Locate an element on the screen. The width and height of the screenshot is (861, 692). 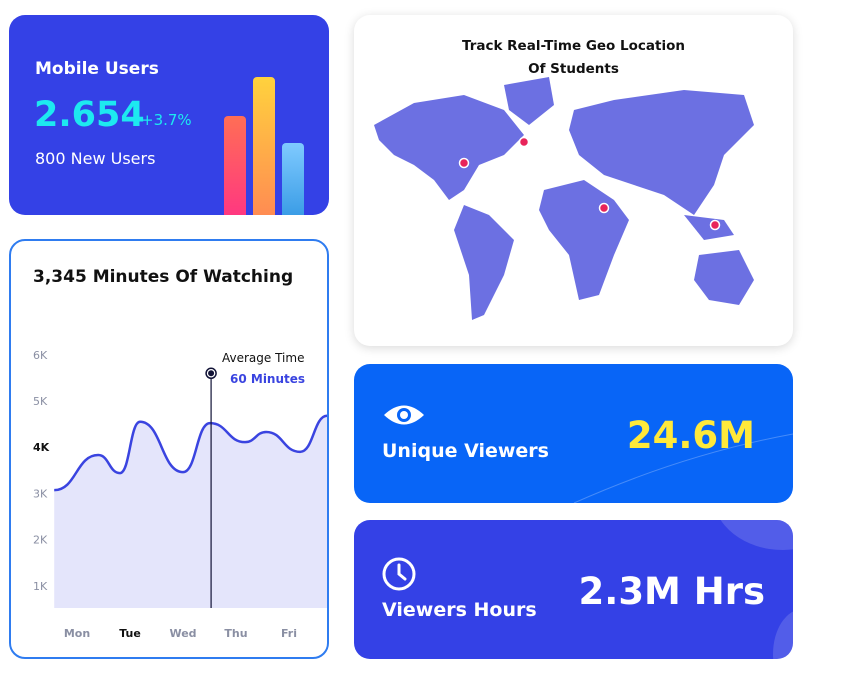
eurasia is located at coordinates (661, 152).